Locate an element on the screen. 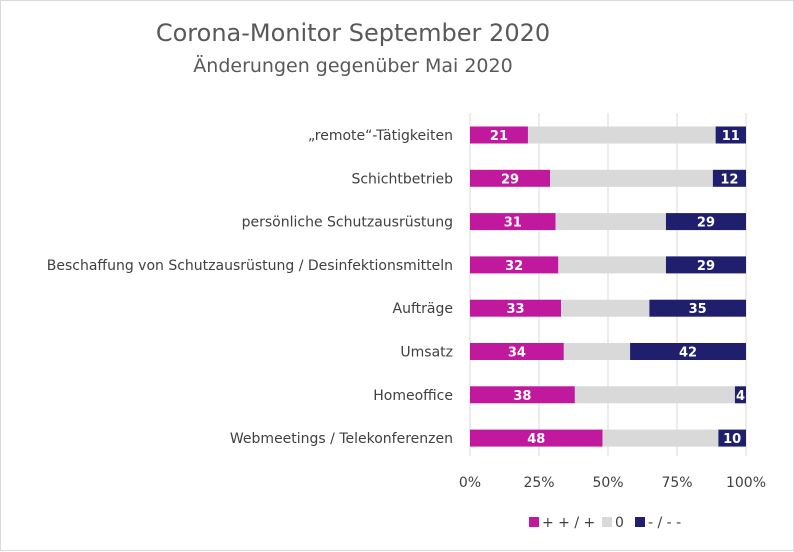 The width and height of the screenshot is (794, 552). category-label: Homeoffice is located at coordinates (413, 396).